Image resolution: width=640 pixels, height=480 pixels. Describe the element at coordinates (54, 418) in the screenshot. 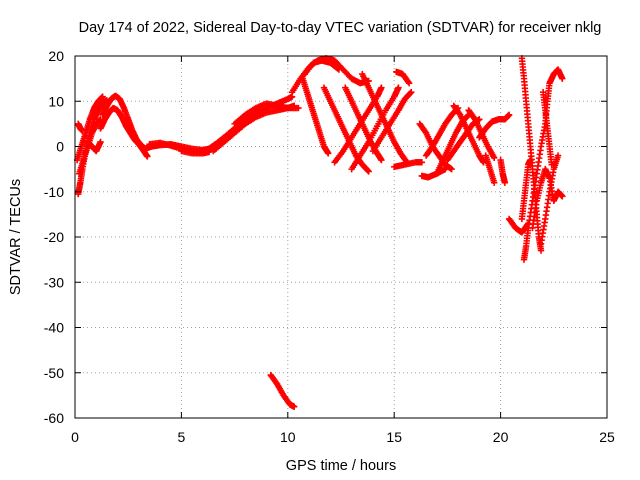

I see `y-tick-label: -60` at that location.